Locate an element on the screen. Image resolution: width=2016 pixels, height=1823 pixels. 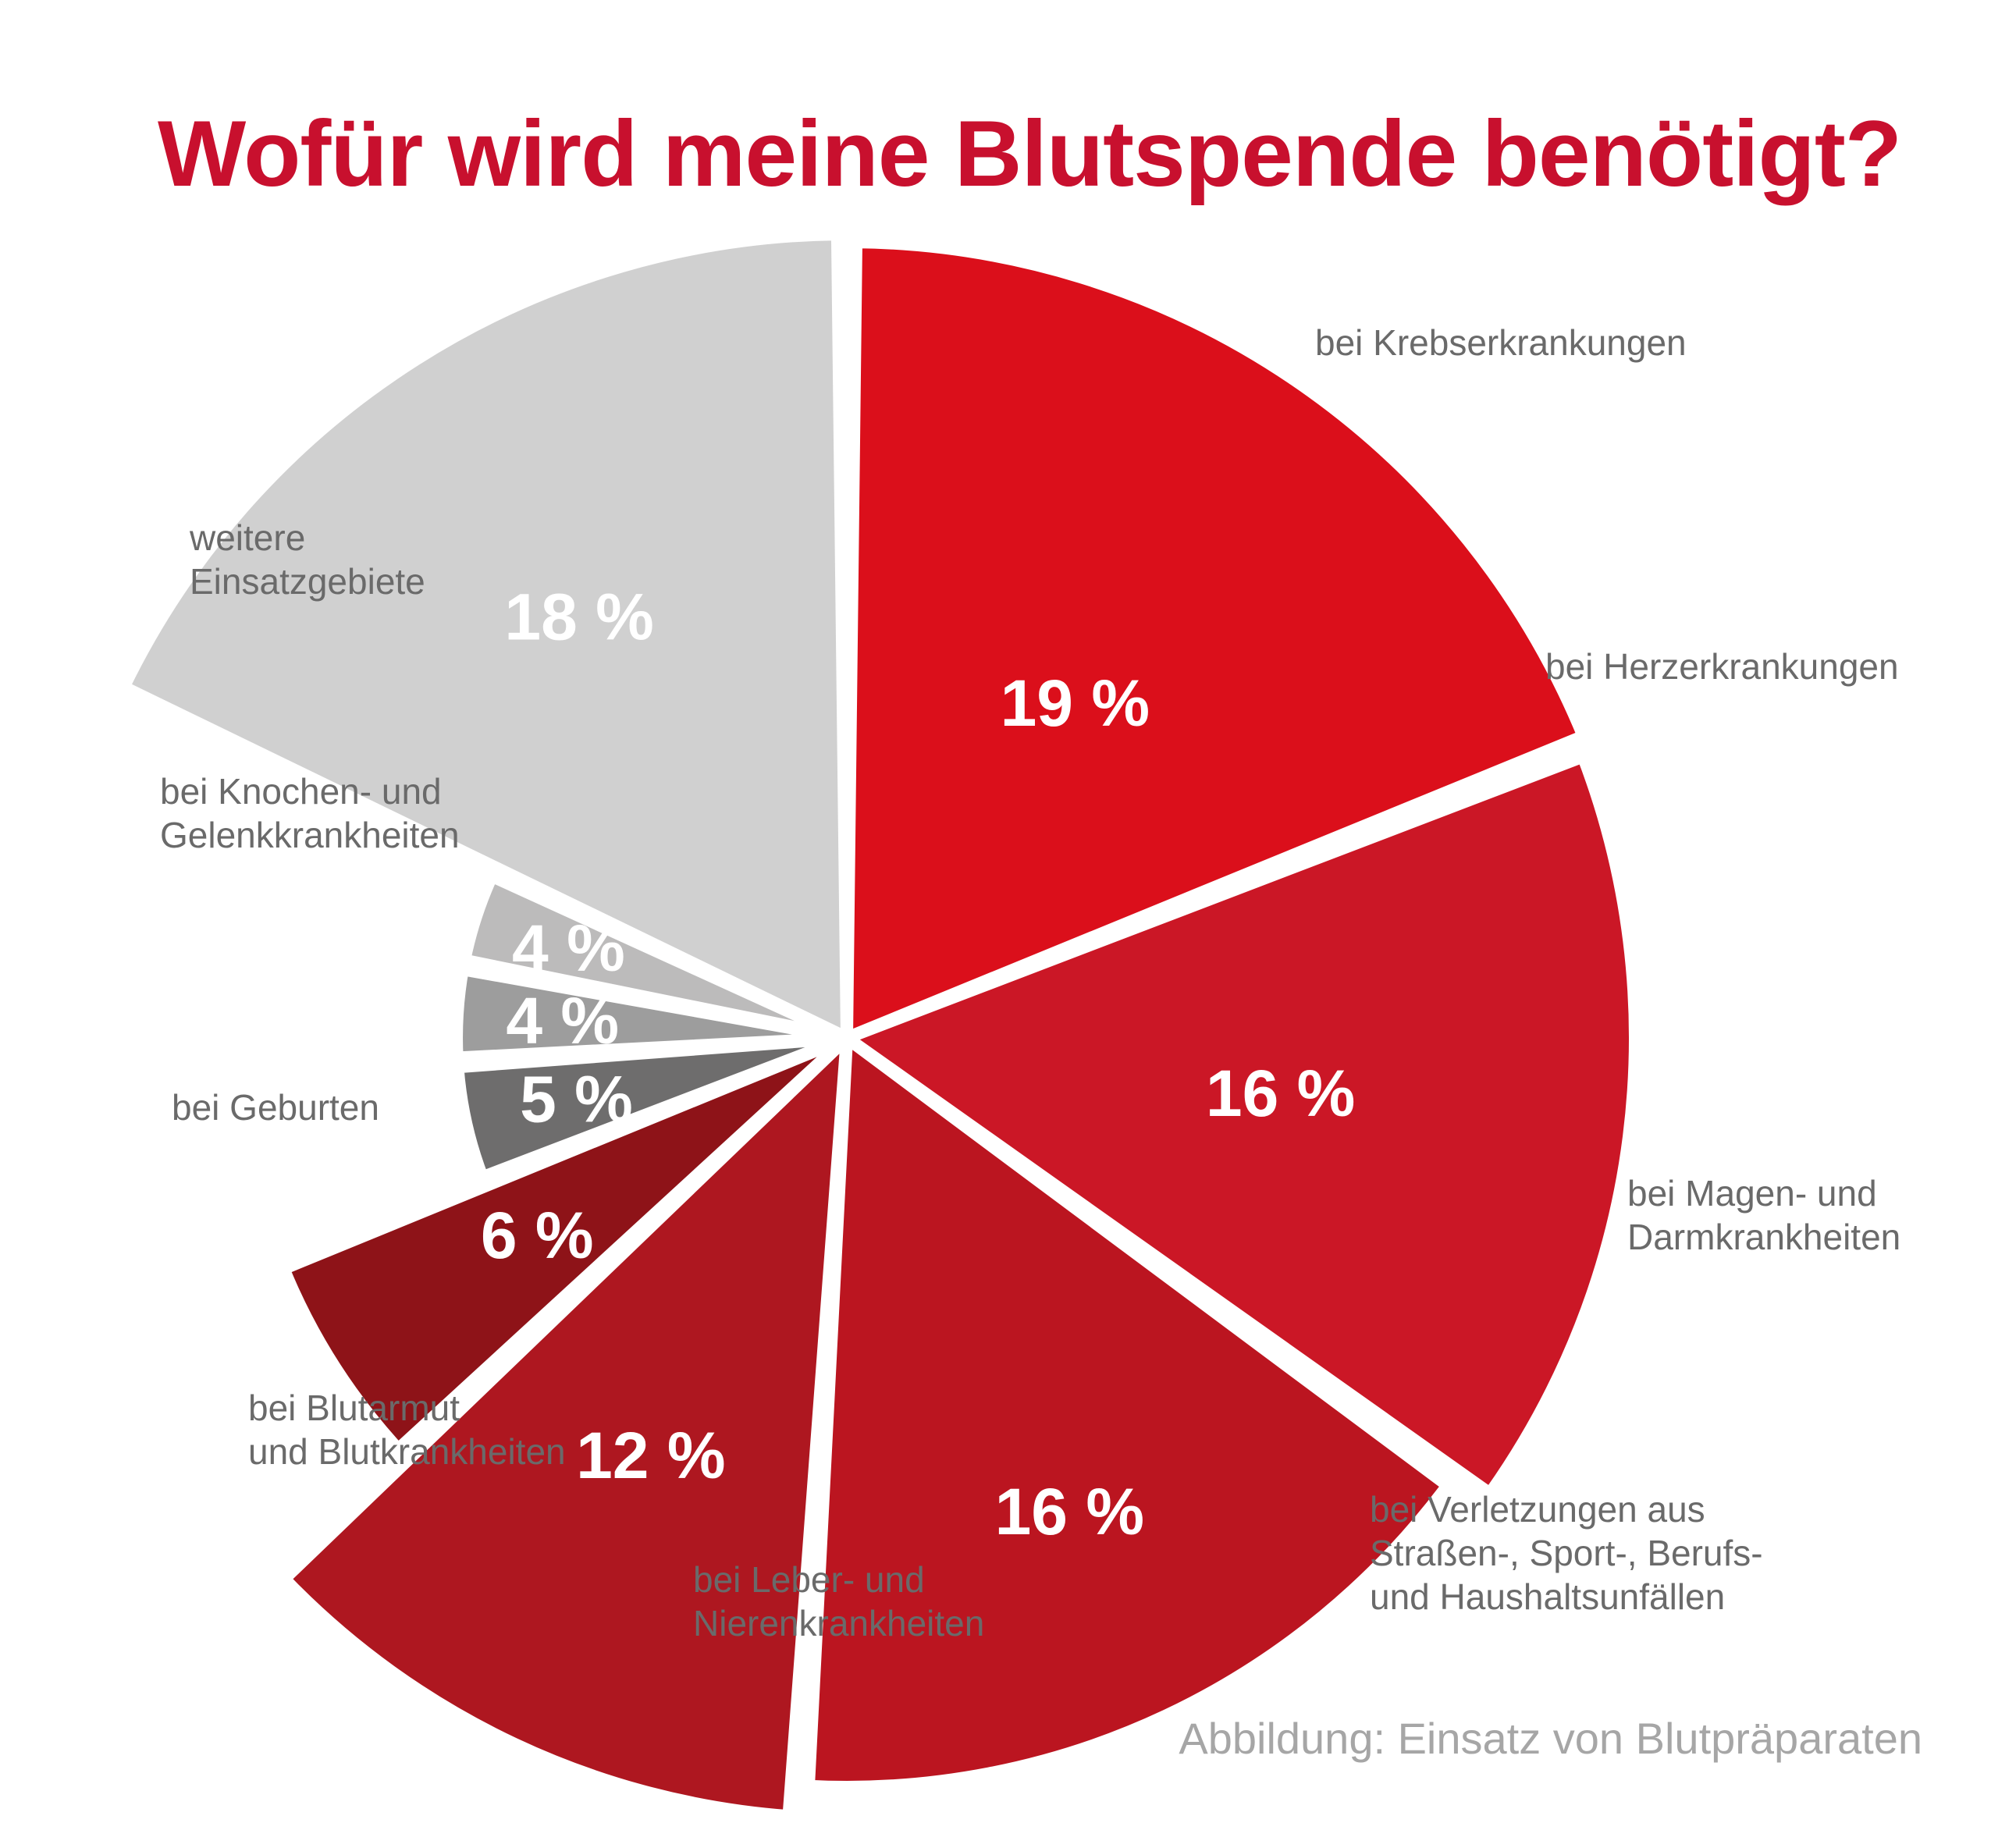
chart-title: Wofür wird meine Blutspende benötigt? is located at coordinates (1030, 153).